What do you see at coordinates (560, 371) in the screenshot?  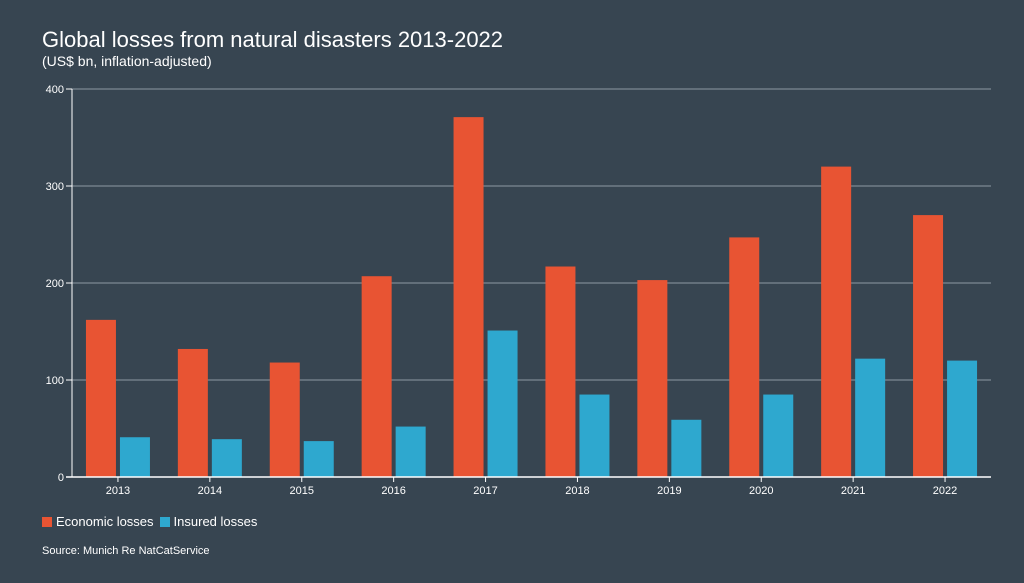 I see `bar-economic-2018` at bounding box center [560, 371].